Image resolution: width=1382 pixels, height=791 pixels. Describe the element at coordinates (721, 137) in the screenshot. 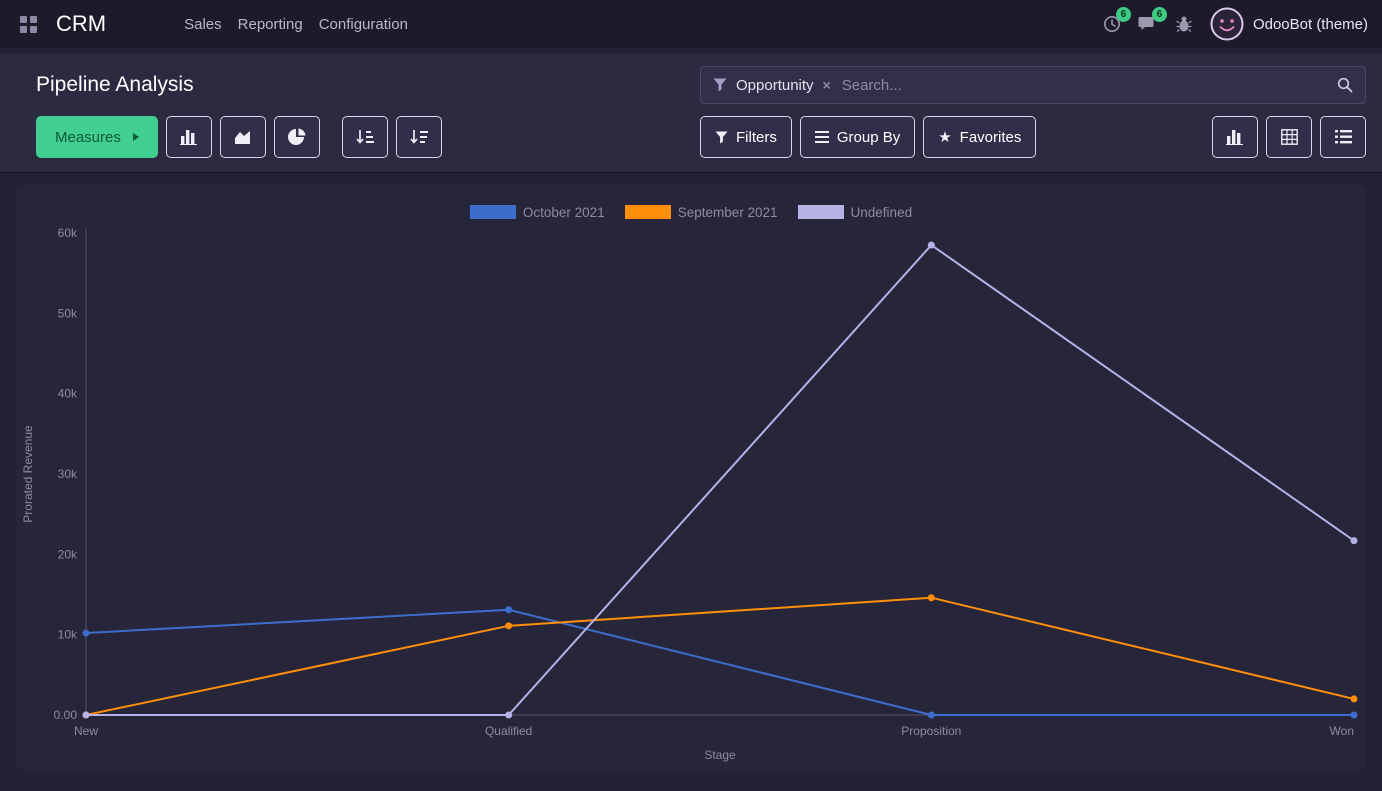

I see `filter-icon` at that location.